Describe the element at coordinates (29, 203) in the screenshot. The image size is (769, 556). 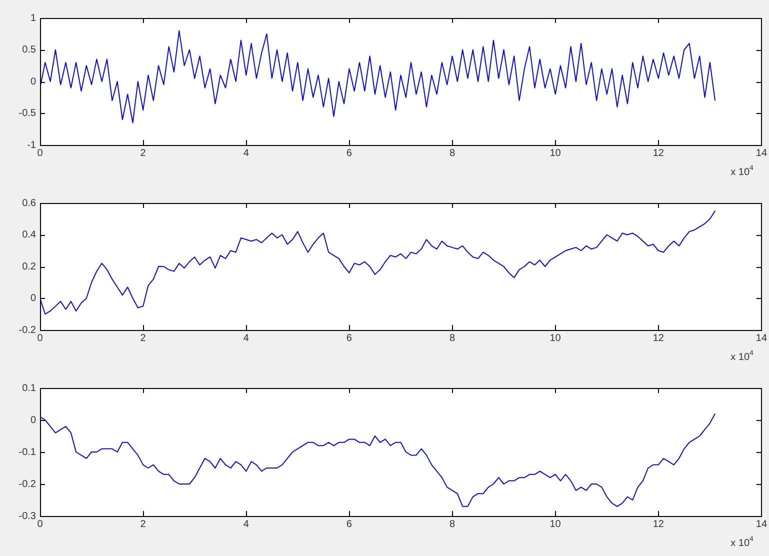
I see `y-tick-label: 0.6` at that location.